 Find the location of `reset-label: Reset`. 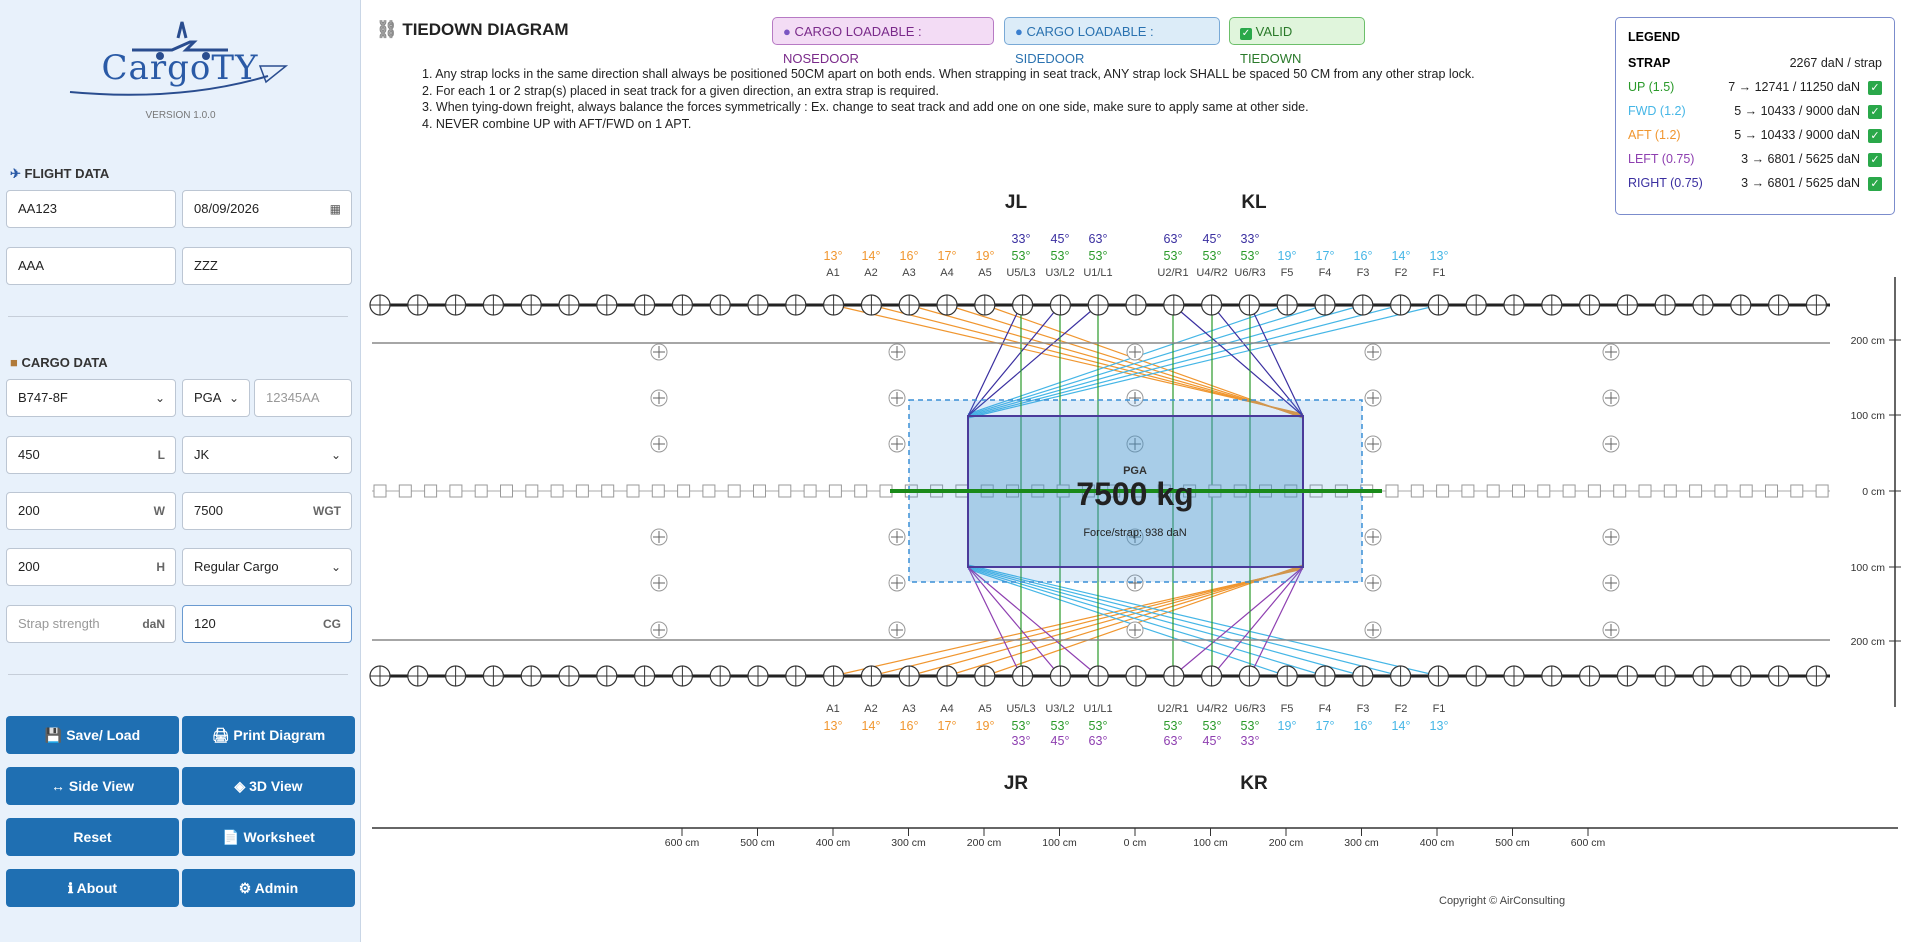

reset-label: Reset is located at coordinates (92, 837).